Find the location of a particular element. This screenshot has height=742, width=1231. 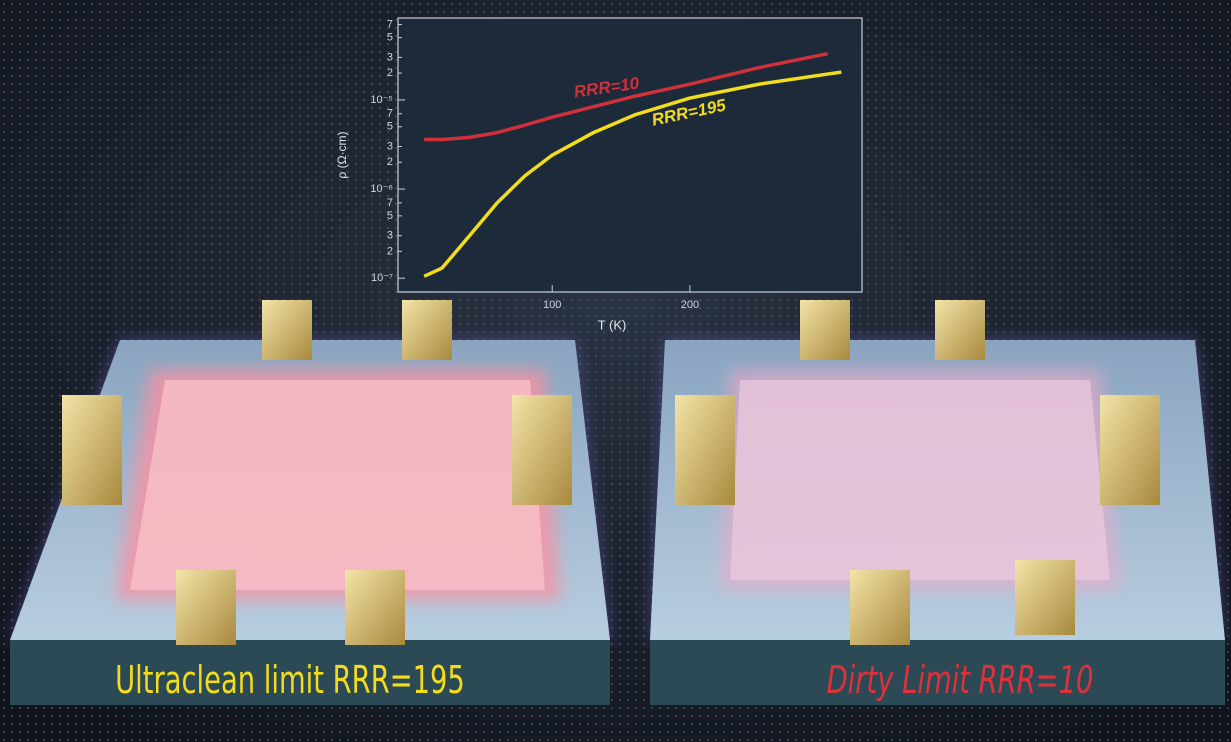

x-tick-label: 200 is located at coordinates (690, 305).